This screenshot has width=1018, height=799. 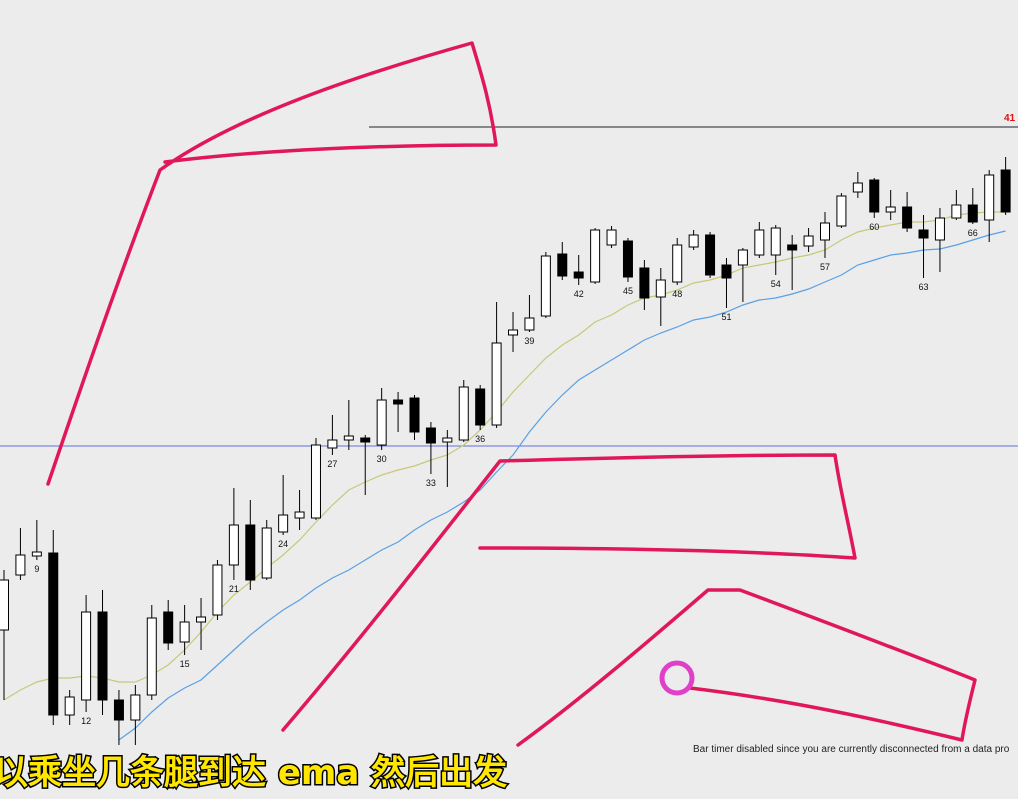 I want to click on bar-number: 42, so click(x=579, y=294).